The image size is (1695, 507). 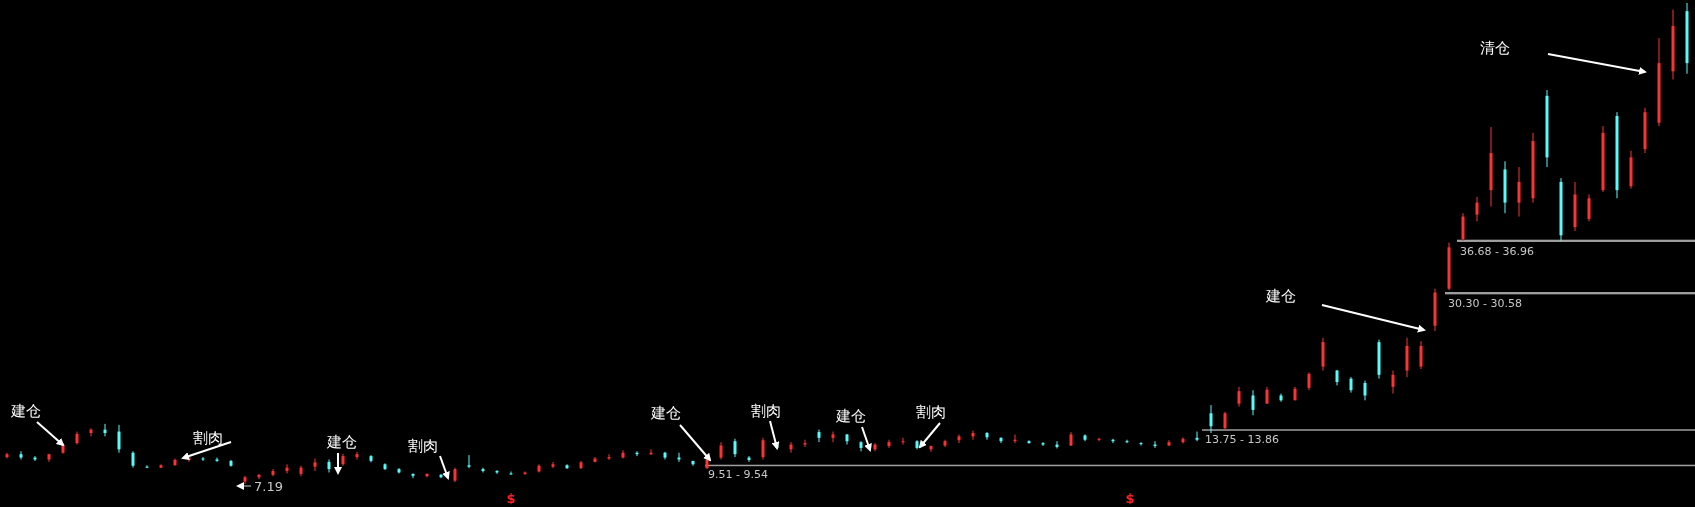 I want to click on band-label: 9.51 - 9.54, so click(x=738, y=474).